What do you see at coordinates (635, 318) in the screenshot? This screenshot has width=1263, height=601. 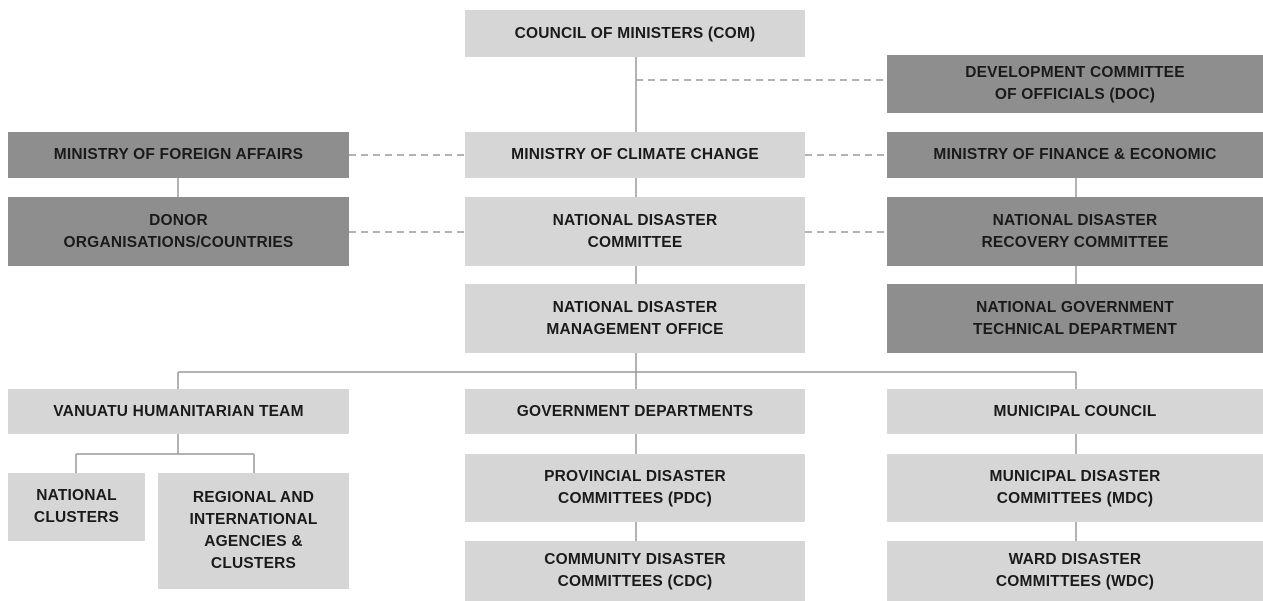 I see `org-node: NATIONAL DISASTER MANAGEMENT OFFICE` at bounding box center [635, 318].